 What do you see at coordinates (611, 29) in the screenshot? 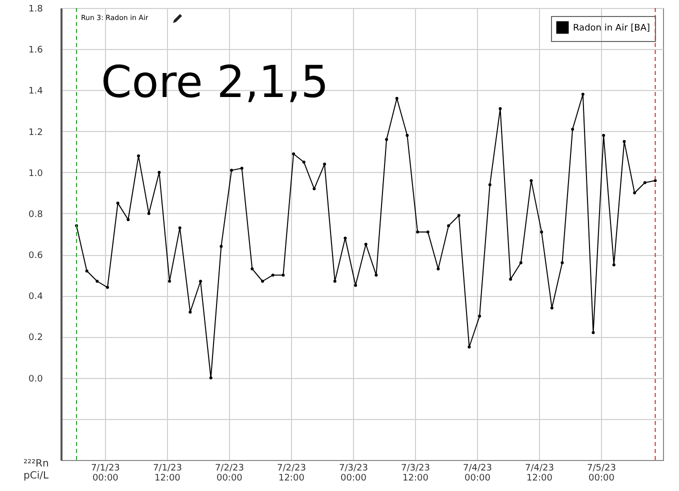
I see `legend-label: Radon in Air [BA]` at bounding box center [611, 29].